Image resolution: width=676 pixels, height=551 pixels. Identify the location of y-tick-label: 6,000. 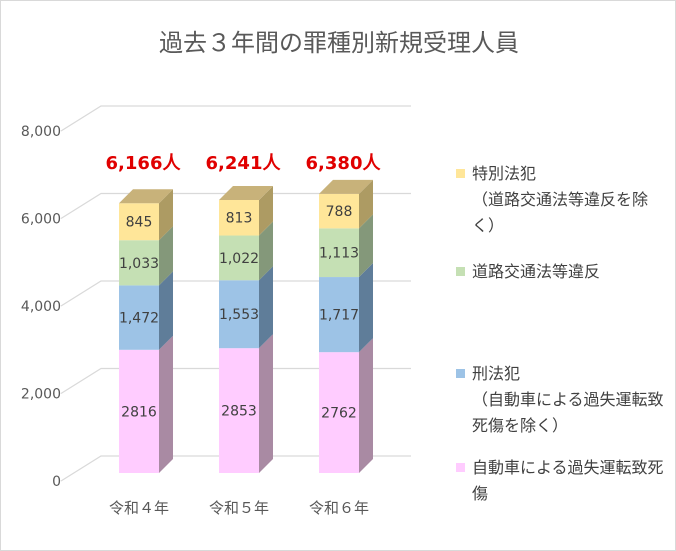
(41, 220).